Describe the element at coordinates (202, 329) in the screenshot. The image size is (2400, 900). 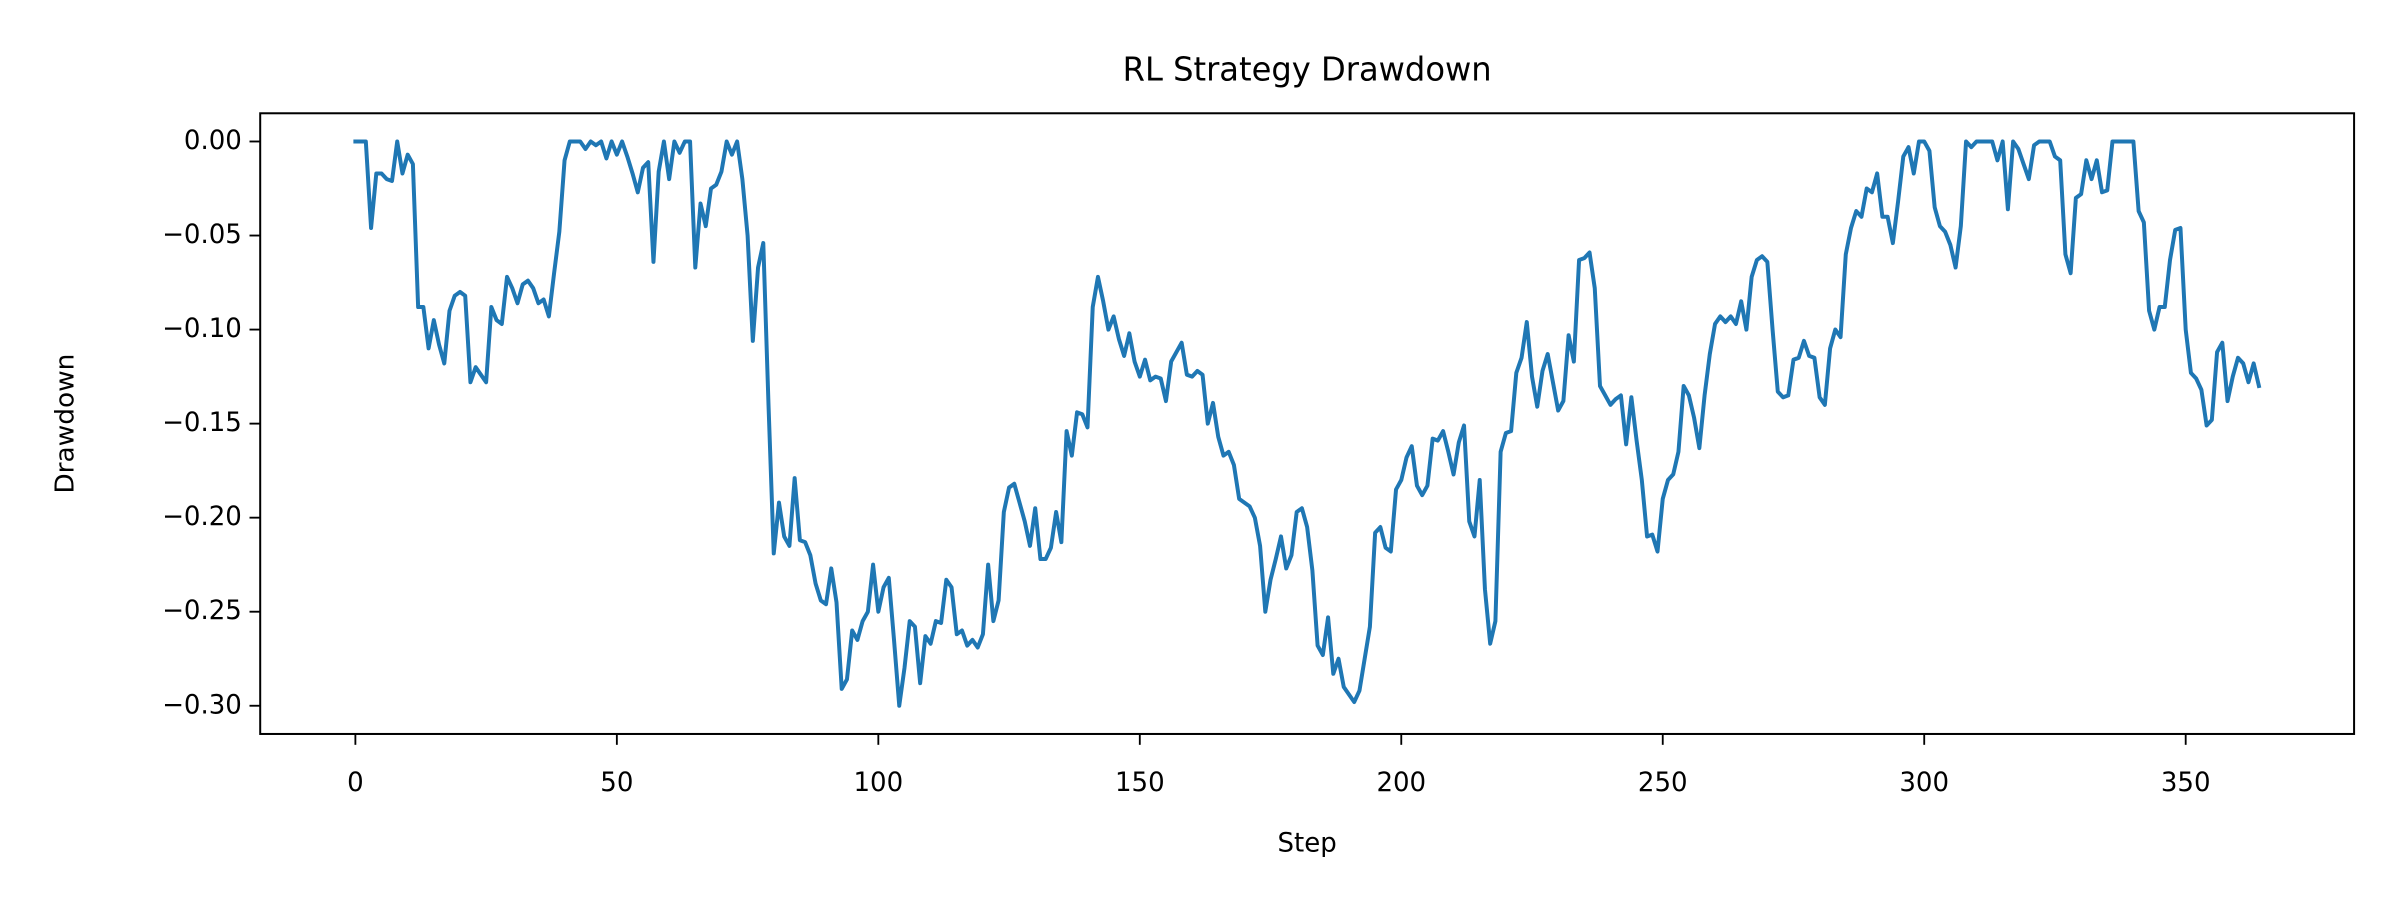
I see `y-tick-label: −0.10` at that location.